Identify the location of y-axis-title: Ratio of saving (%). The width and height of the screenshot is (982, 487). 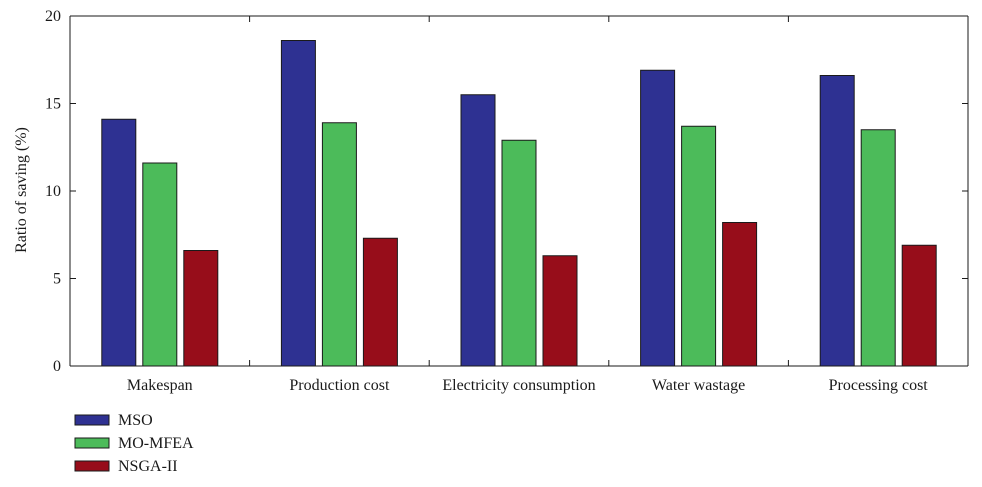
(21, 190).